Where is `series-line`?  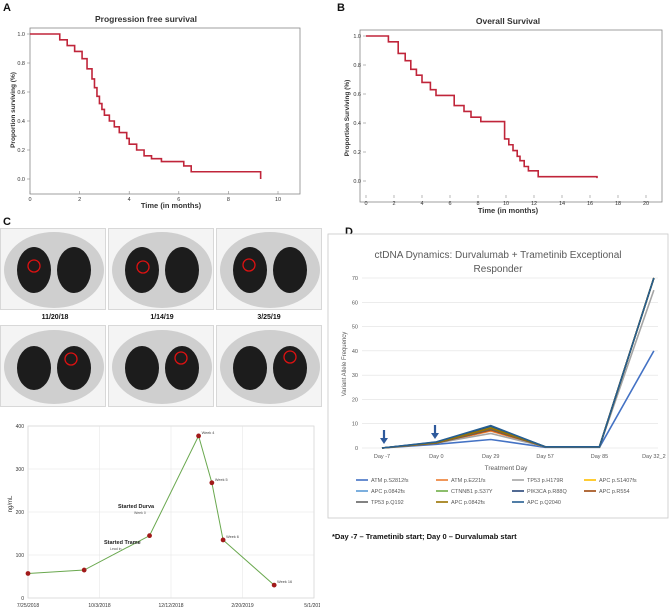
series-line is located at coordinates (518, 399).